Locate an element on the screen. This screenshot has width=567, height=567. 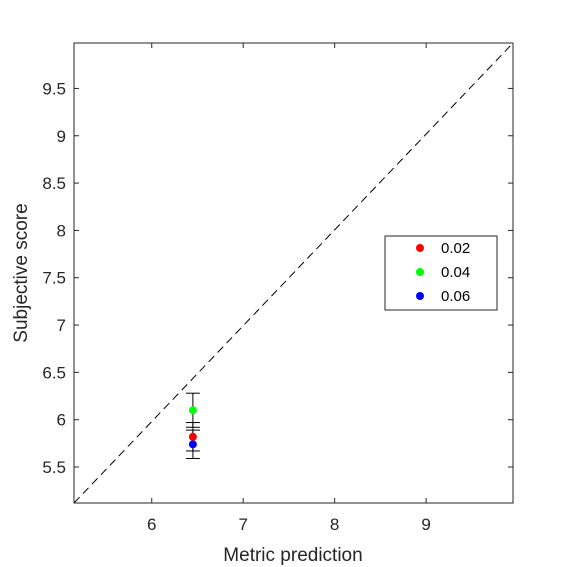
legend-marker-0.06 is located at coordinates (420, 296).